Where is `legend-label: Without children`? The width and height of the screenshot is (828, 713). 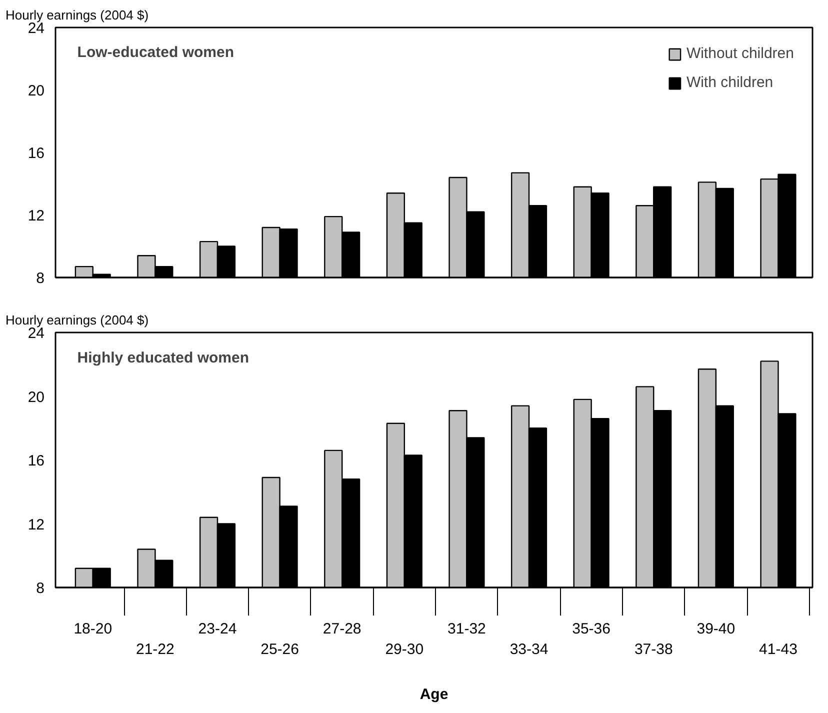
legend-label: Without children is located at coordinates (740, 53).